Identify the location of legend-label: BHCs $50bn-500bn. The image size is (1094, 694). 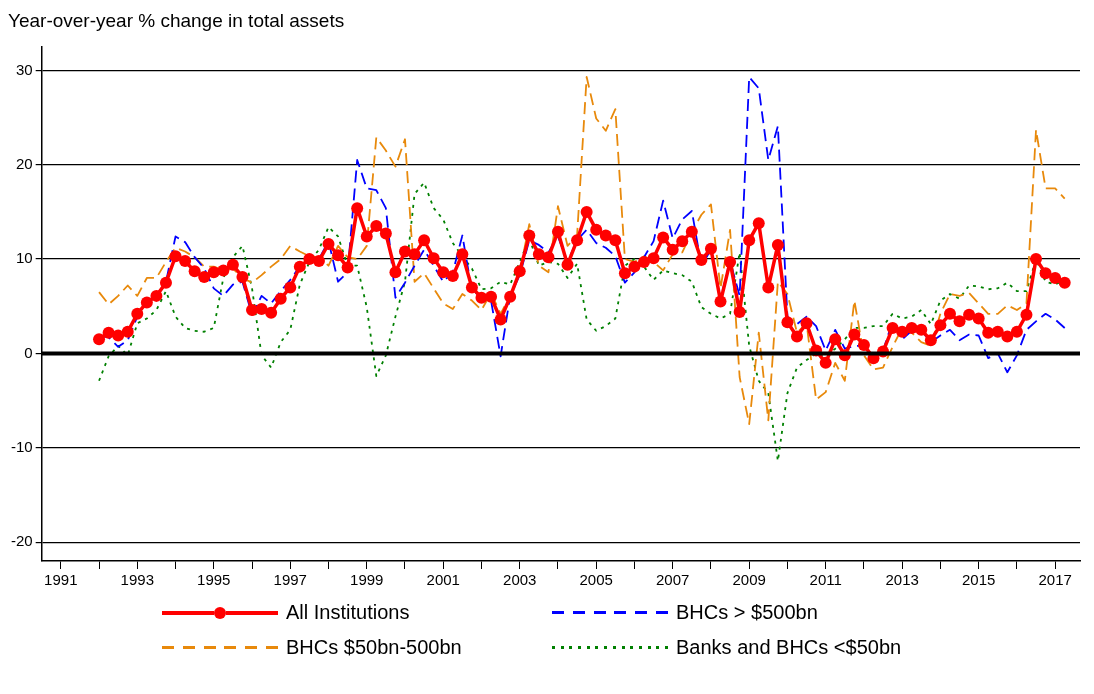
(374, 647).